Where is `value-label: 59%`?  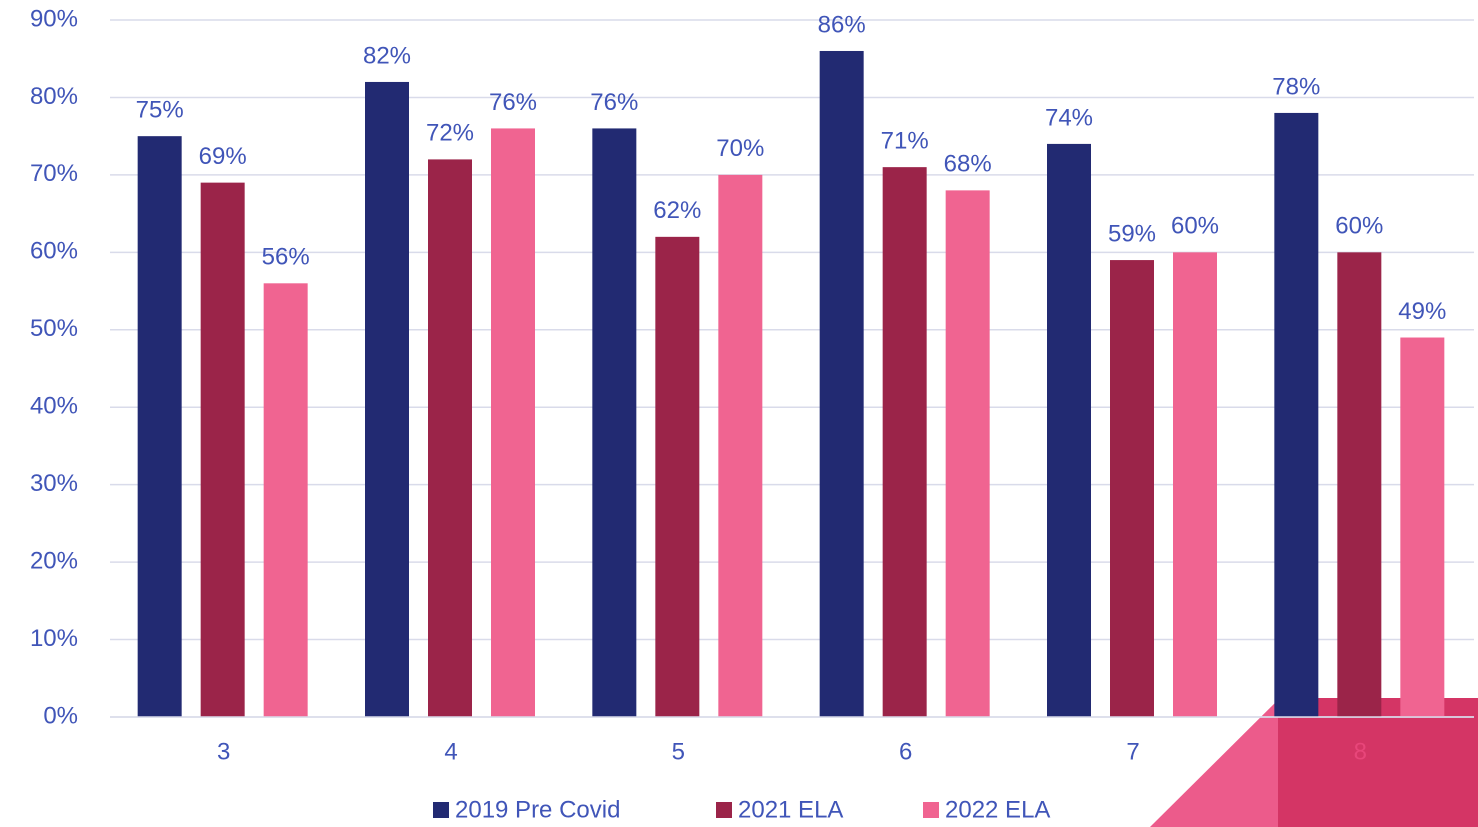 value-label: 59% is located at coordinates (1132, 233).